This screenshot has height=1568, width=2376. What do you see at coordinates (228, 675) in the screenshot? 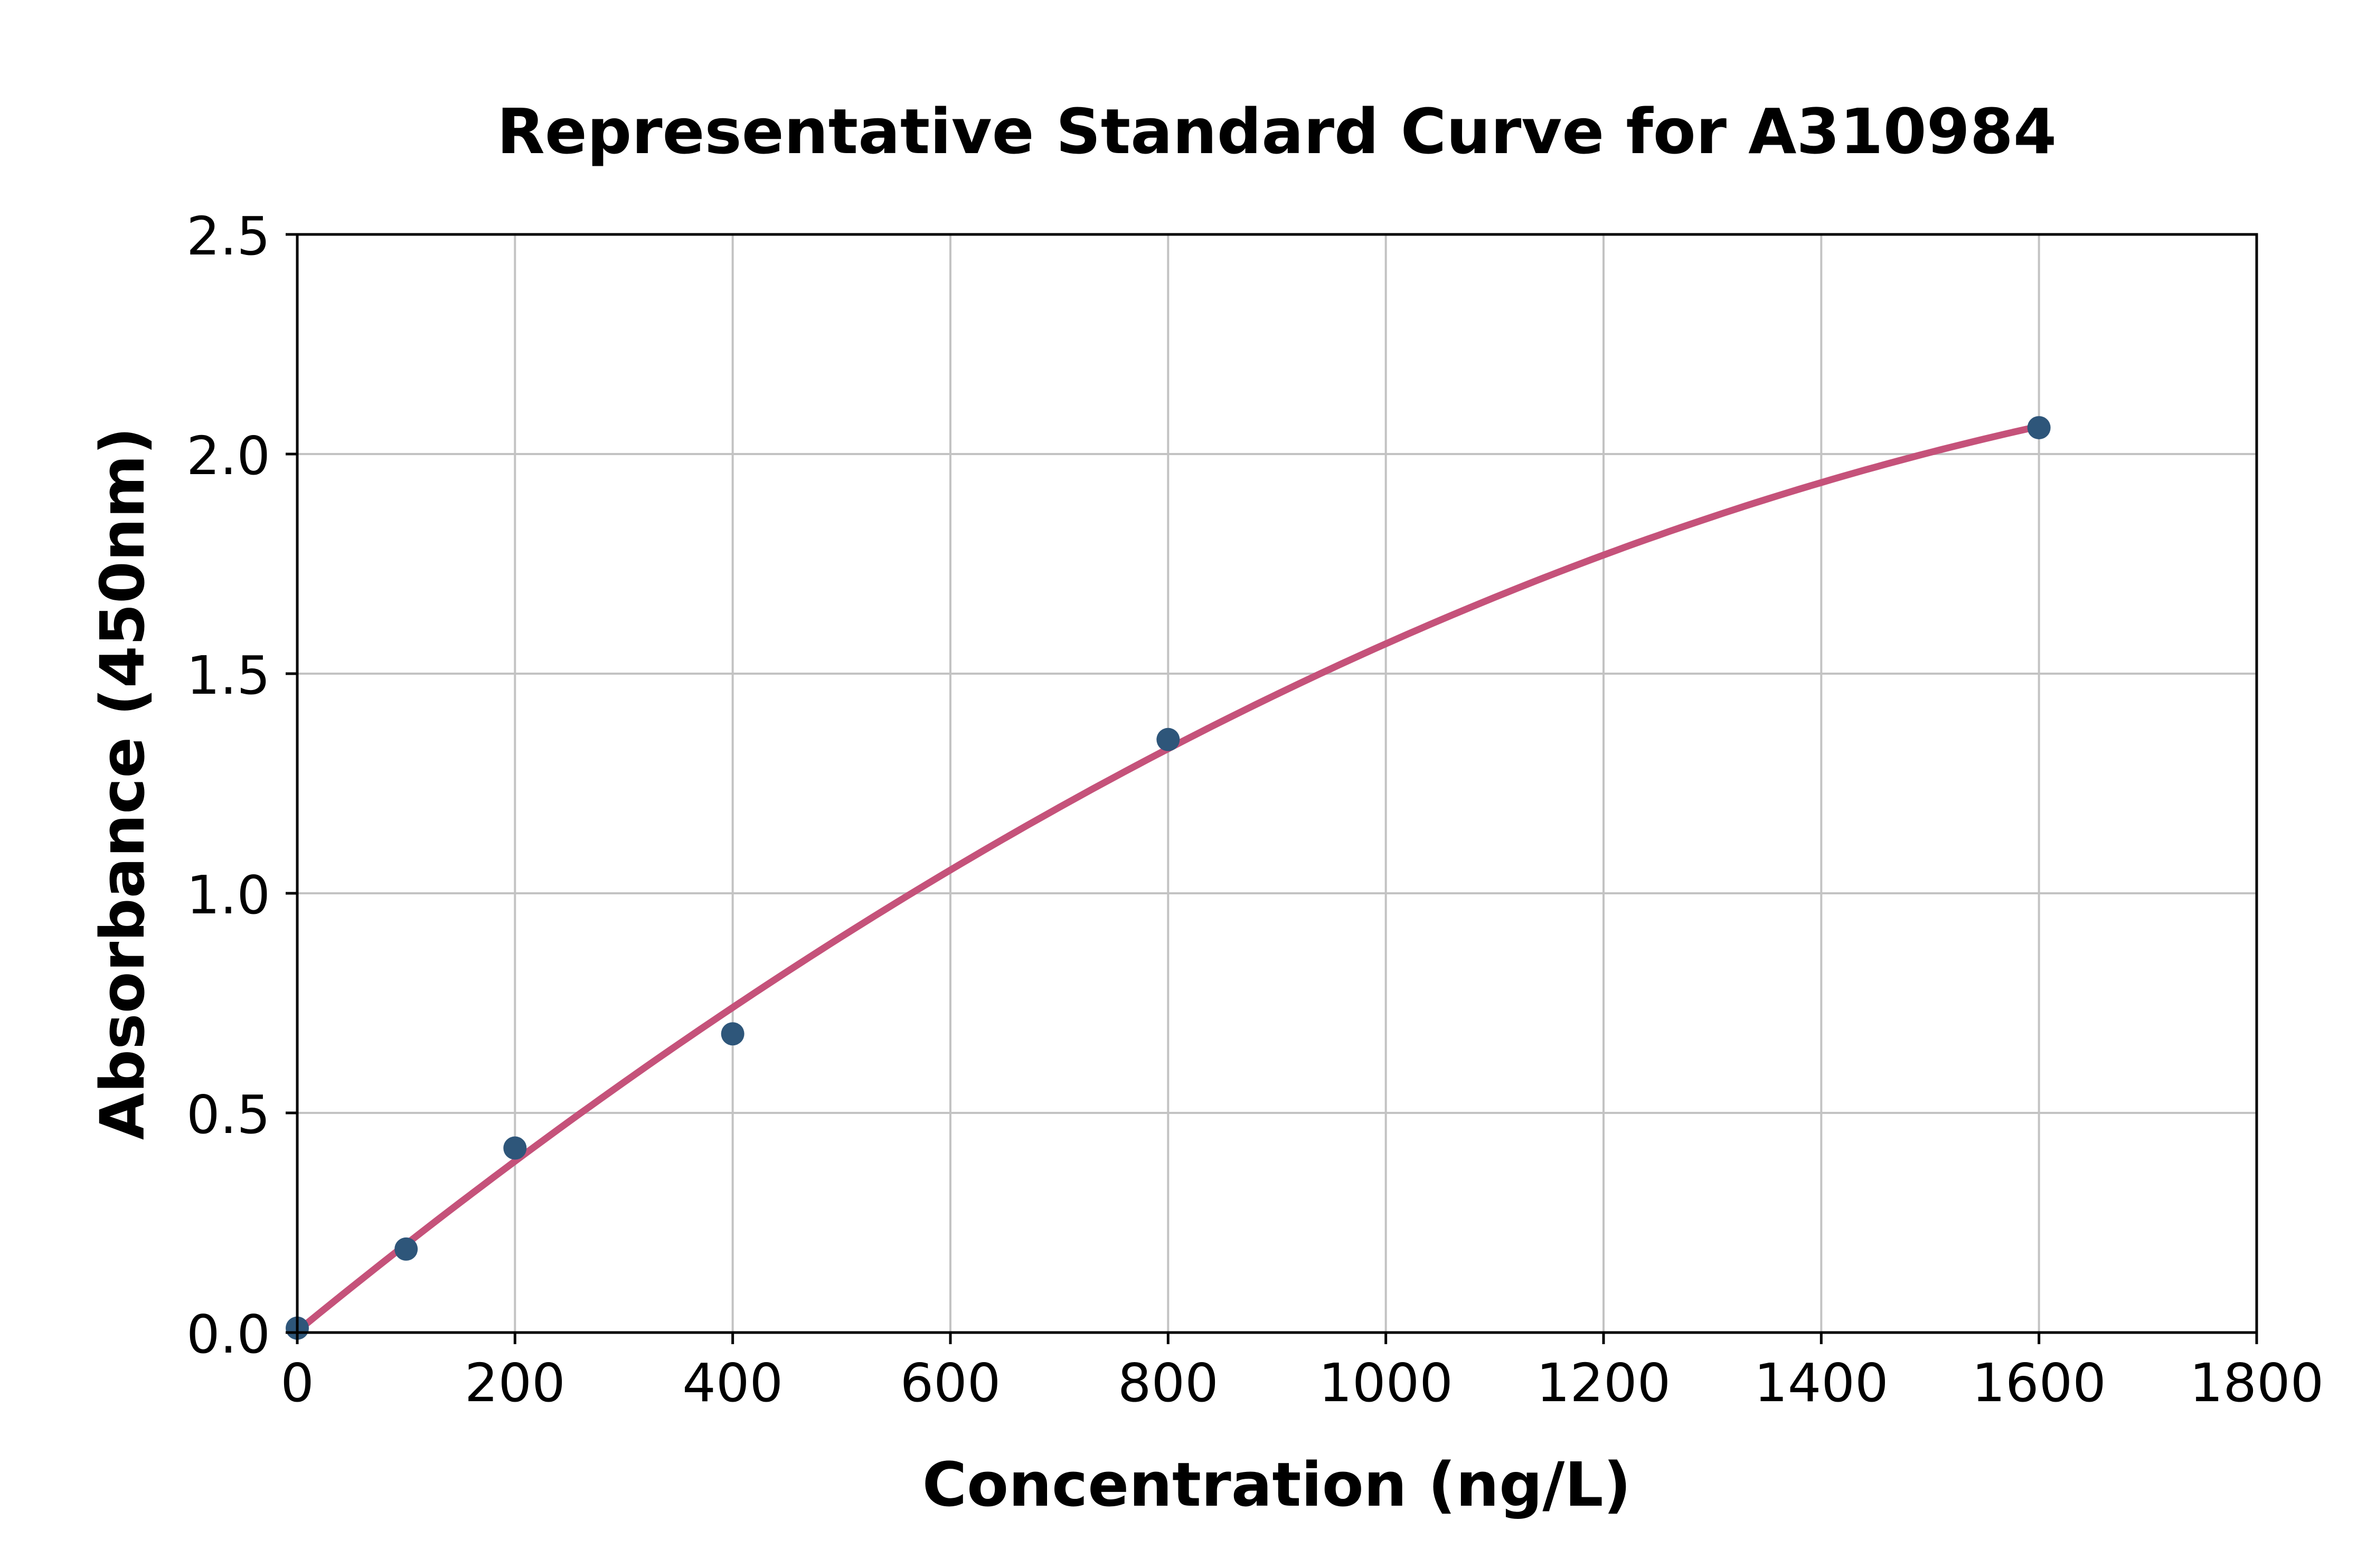
I see `y-tick-label-1.5: 1.5` at bounding box center [228, 675].